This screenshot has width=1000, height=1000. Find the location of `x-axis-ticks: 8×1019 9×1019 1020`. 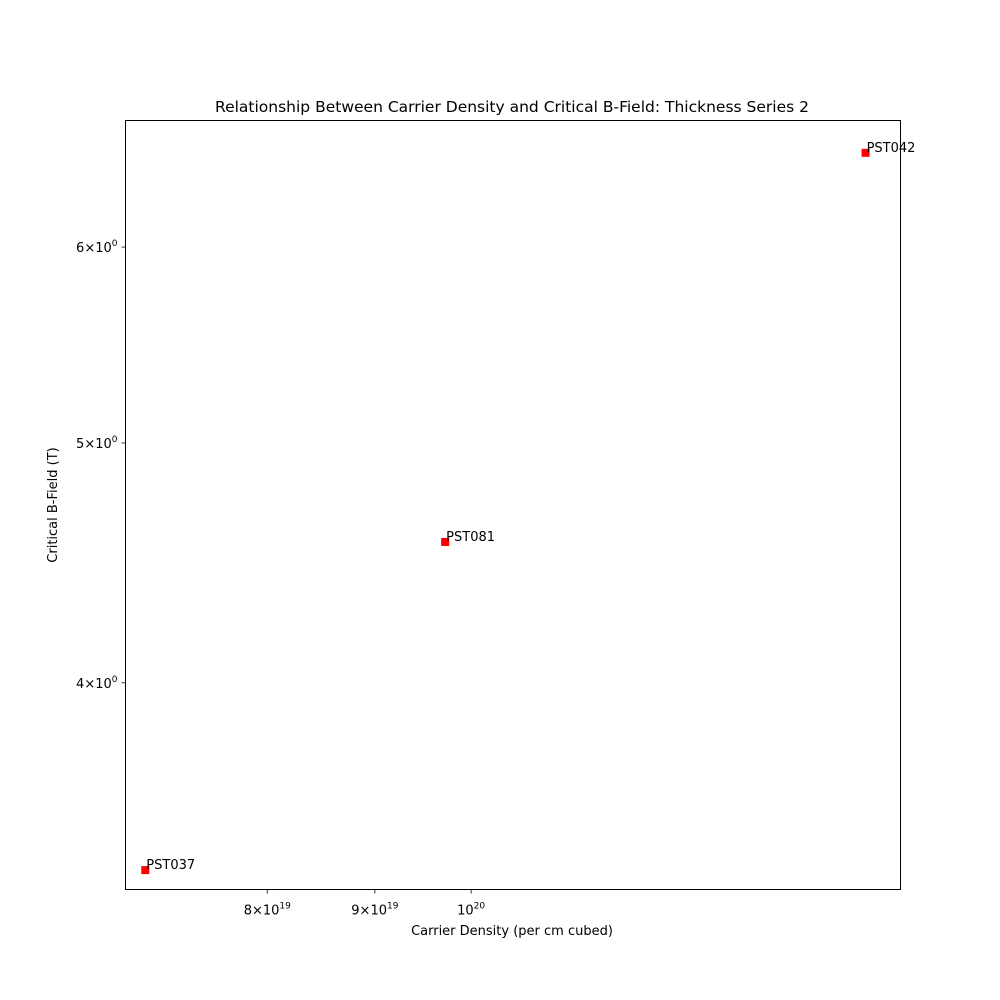

x-axis-ticks: 8×1019 9×1019 1020 is located at coordinates (364, 904).